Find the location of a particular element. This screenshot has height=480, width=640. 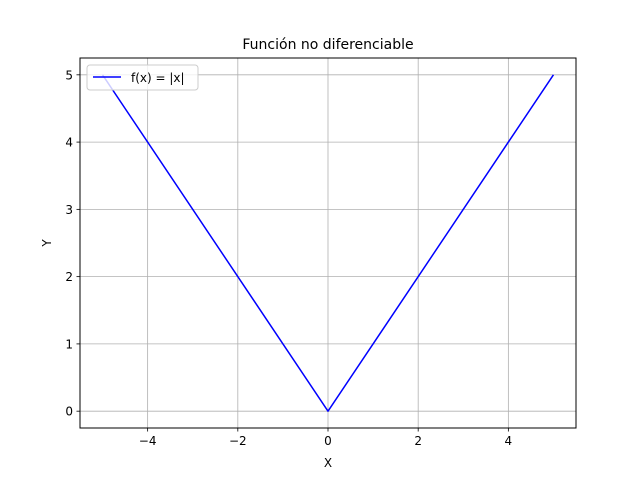

y-tick-label: 0 is located at coordinates (69, 412).